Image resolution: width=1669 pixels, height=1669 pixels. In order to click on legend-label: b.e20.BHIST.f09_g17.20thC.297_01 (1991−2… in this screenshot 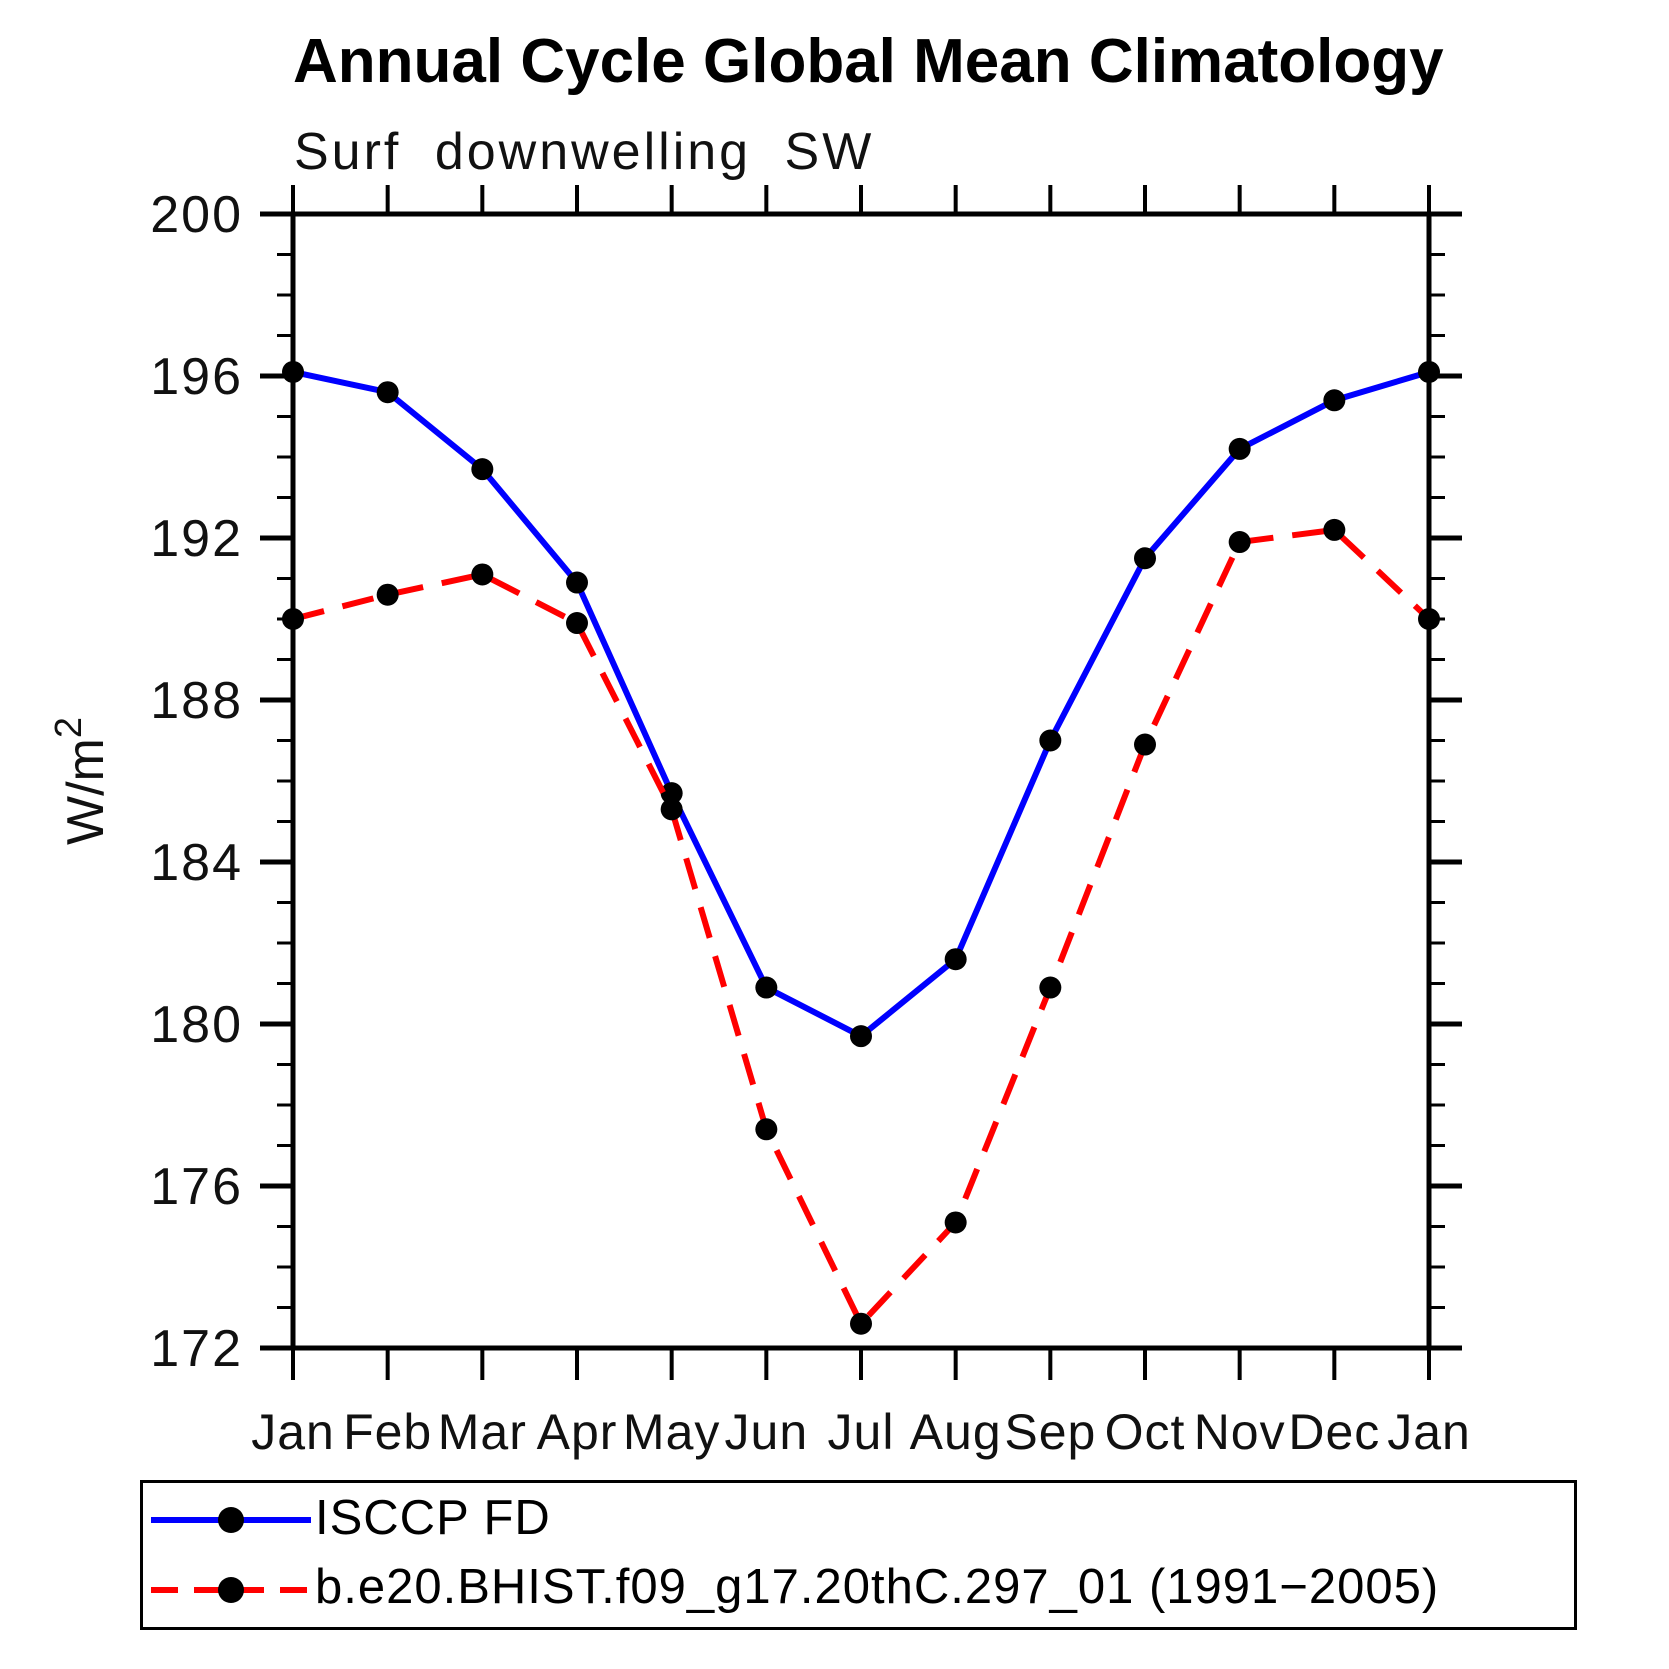, I will do `click(877, 1587)`.